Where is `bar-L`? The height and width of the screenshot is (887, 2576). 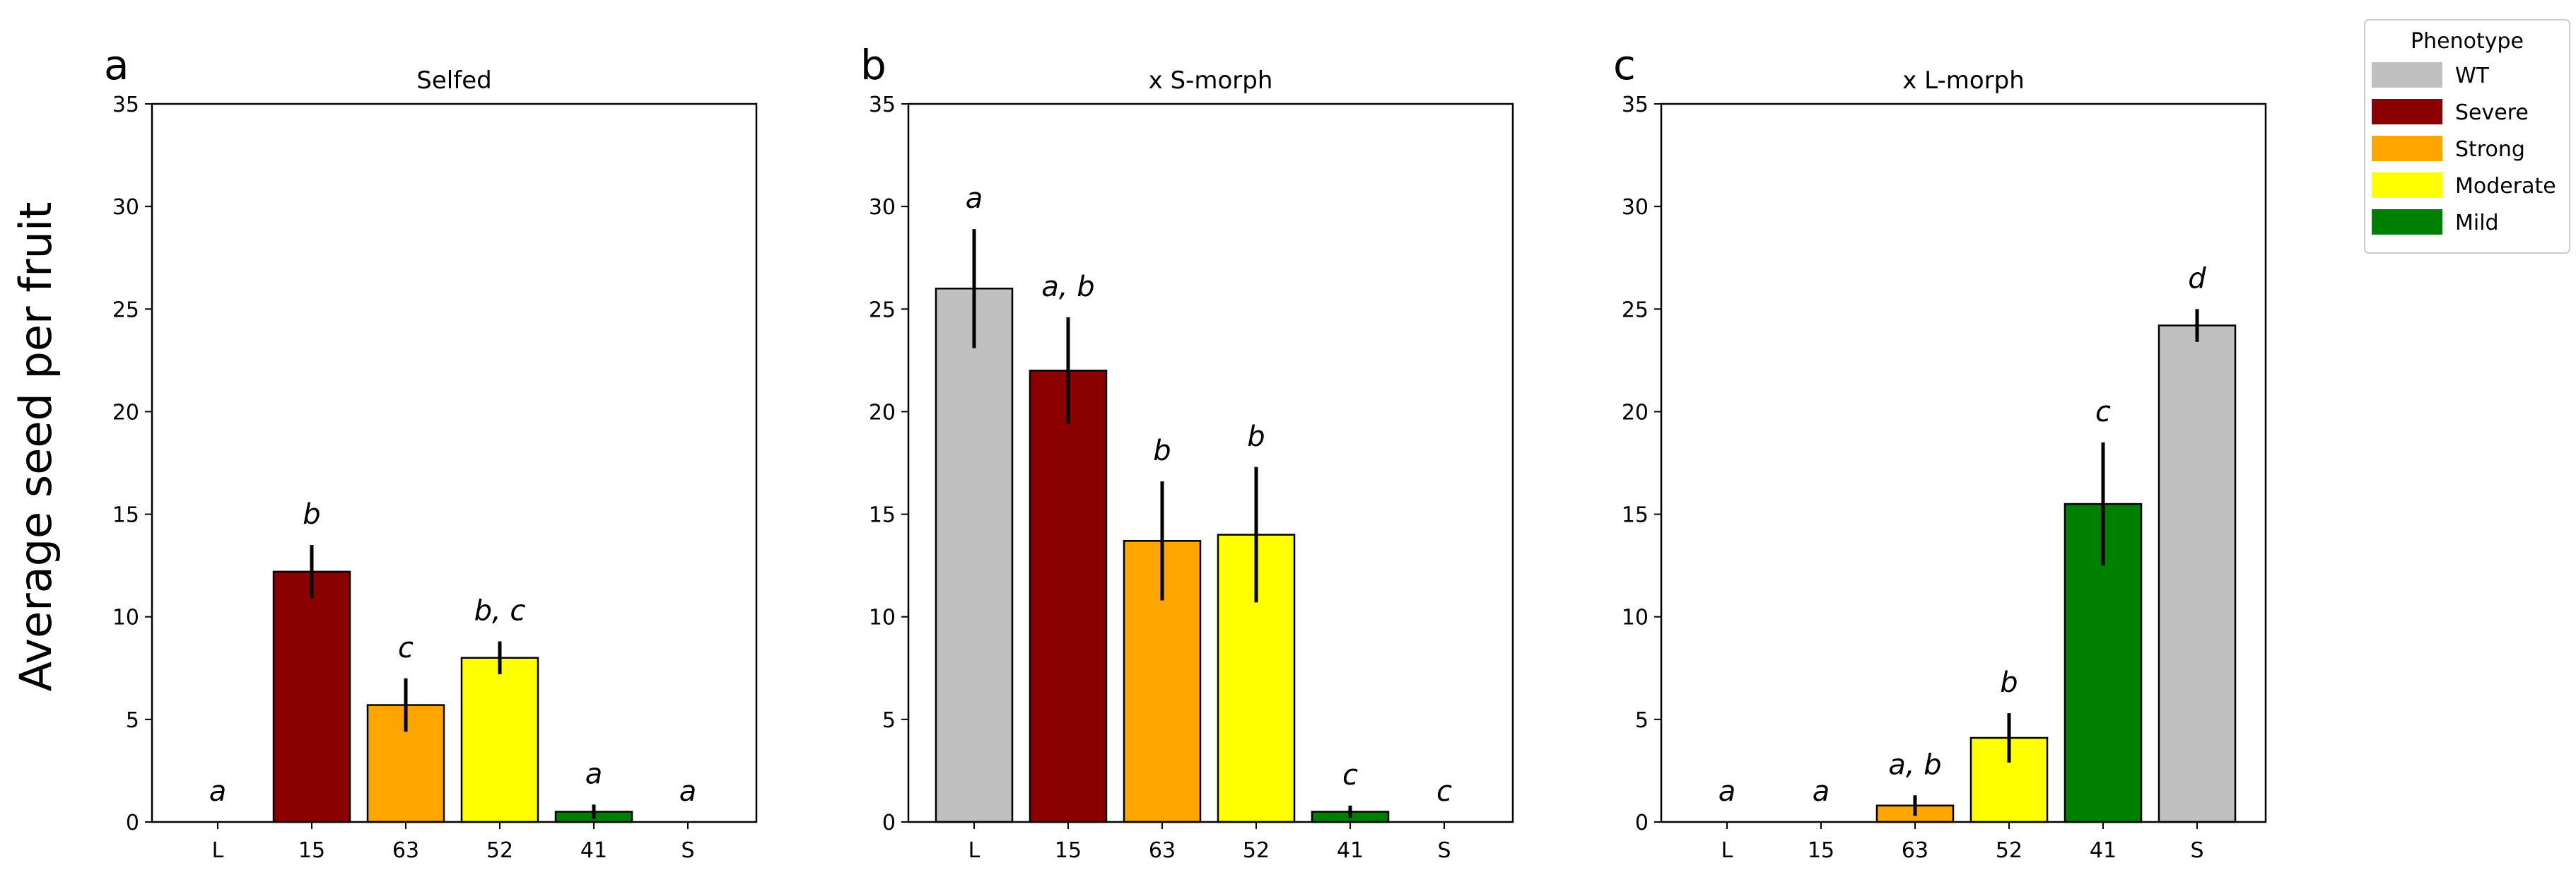
bar-L is located at coordinates (974, 555).